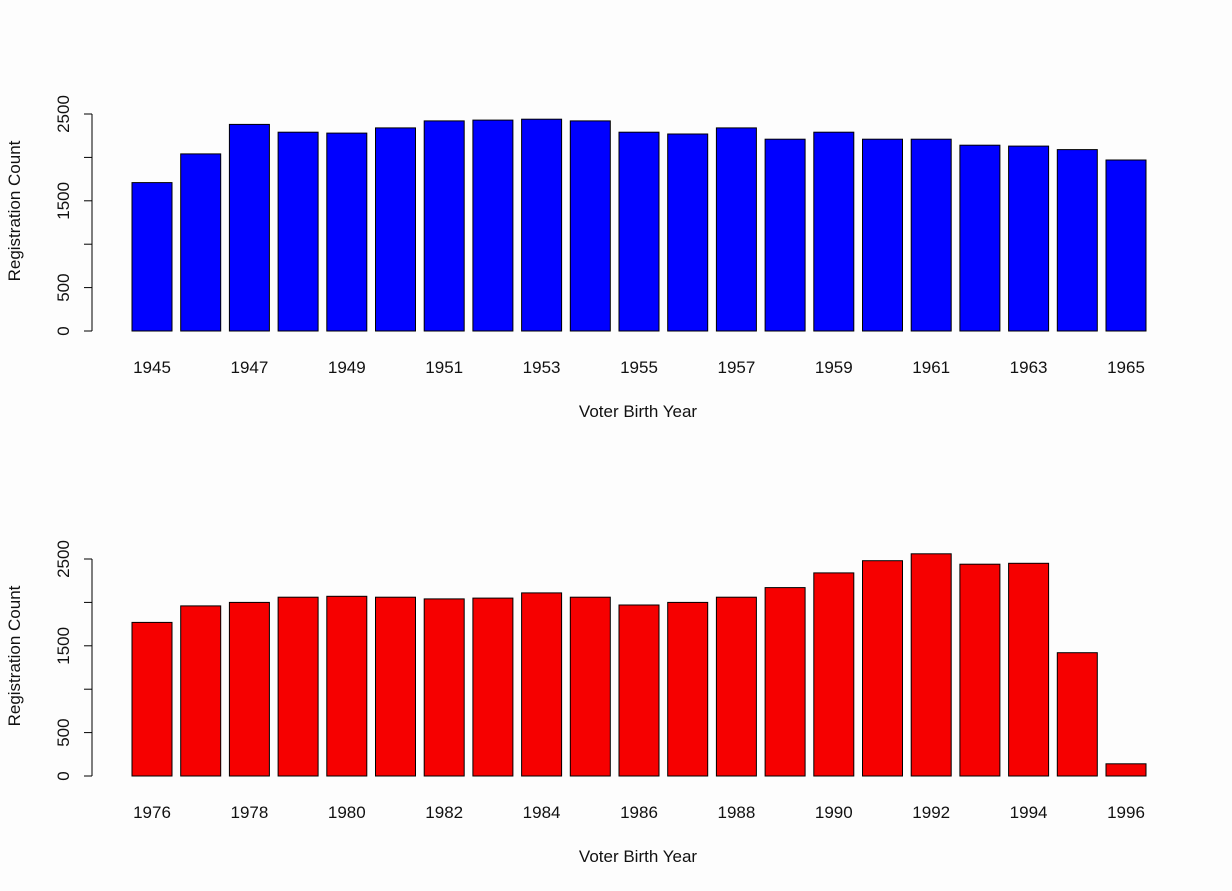 This screenshot has width=1232, height=891. Describe the element at coordinates (347, 232) in the screenshot. I see `bar-1949` at that location.